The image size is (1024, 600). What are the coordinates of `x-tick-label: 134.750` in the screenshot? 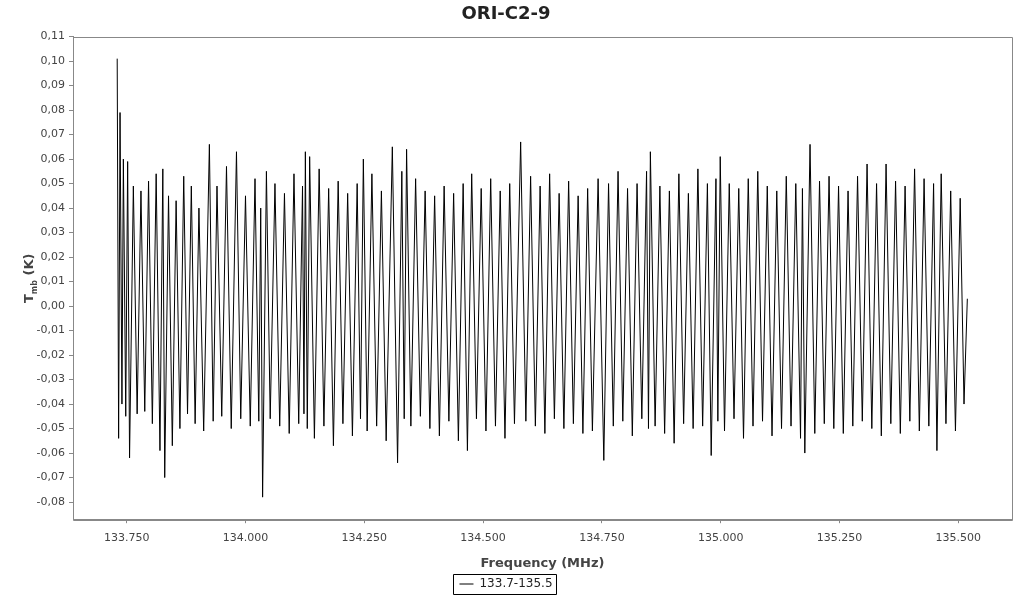 It's located at (602, 537).